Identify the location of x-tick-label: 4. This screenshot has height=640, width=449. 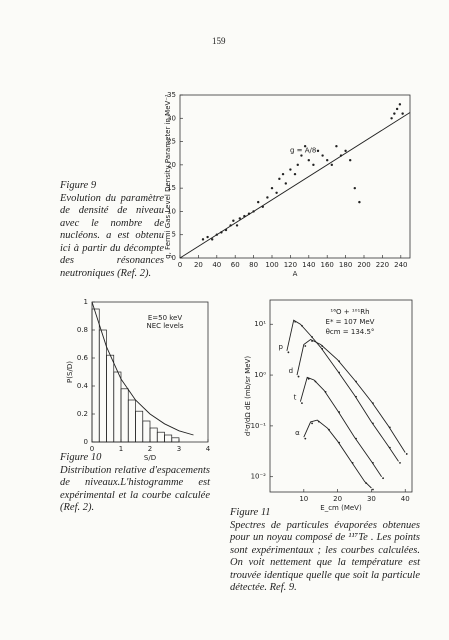
(208, 449).